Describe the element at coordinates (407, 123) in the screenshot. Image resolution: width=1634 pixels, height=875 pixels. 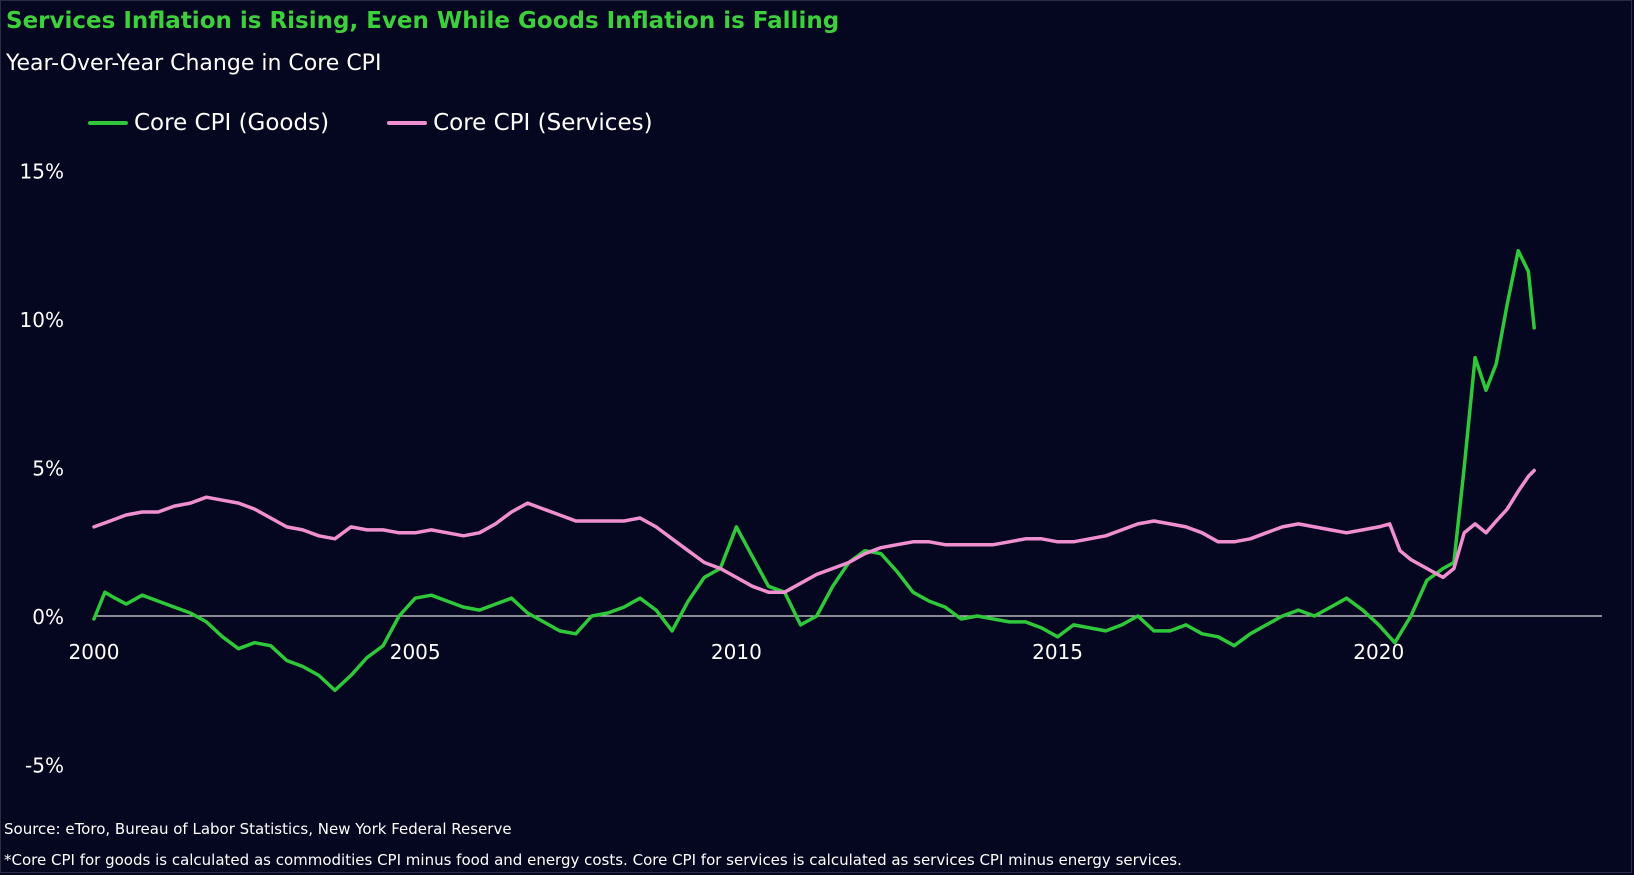
I see `legend-swatch-services` at that location.